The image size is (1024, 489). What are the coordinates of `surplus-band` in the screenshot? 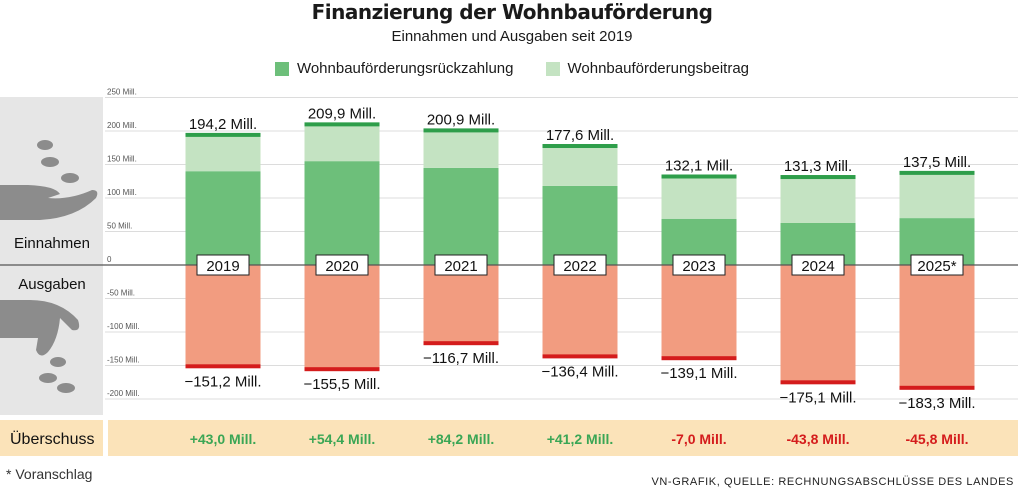 It's located at (563, 438).